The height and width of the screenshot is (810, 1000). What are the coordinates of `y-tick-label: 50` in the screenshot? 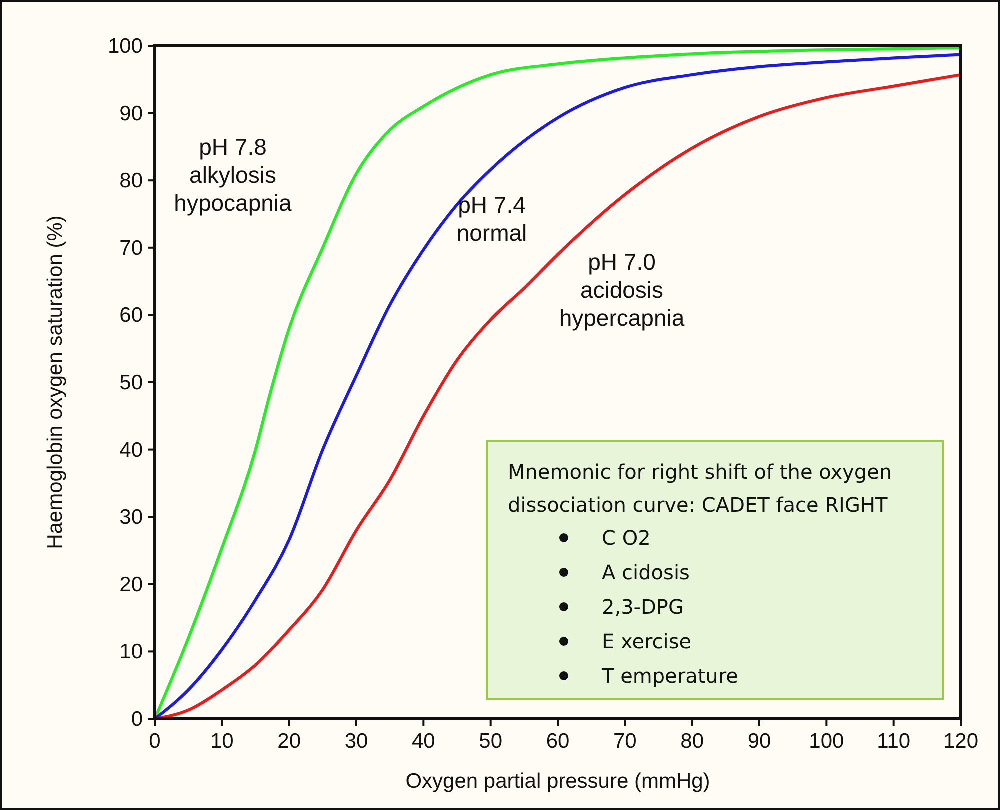 It's located at (131, 383).